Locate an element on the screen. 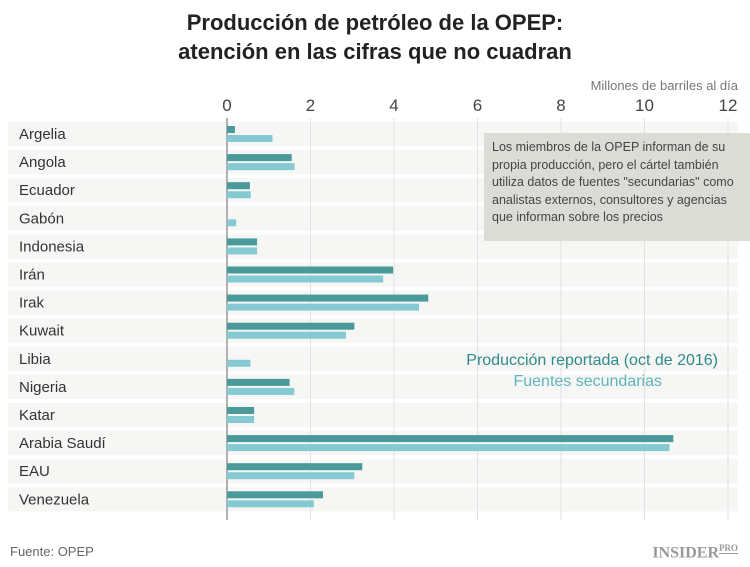 The height and width of the screenshot is (567, 750). category-label: Indonesia is located at coordinates (52, 246).